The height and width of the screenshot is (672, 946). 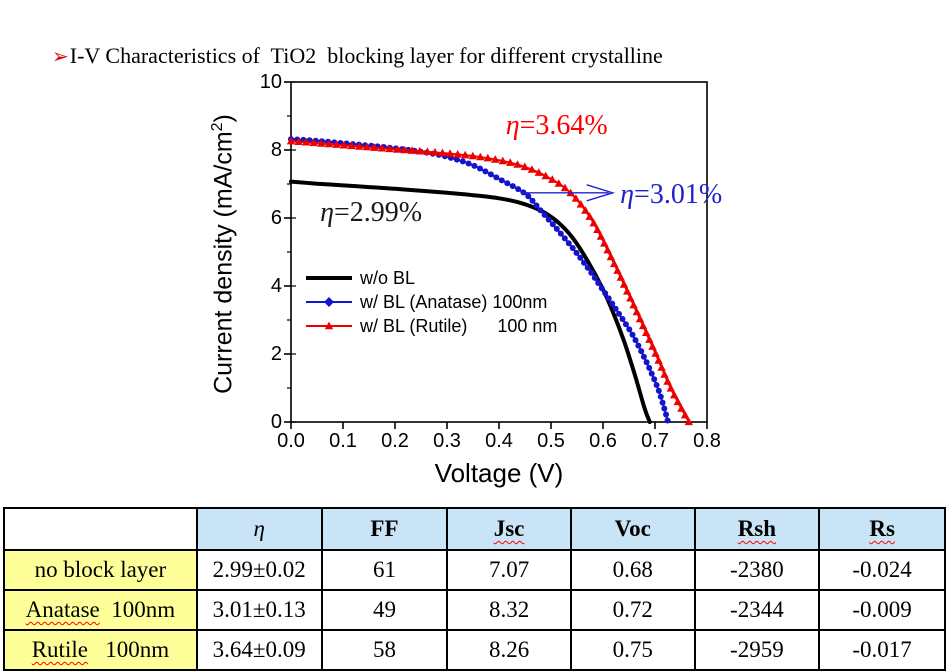 I want to click on y-axis-title-close: ), so click(x=223, y=118).